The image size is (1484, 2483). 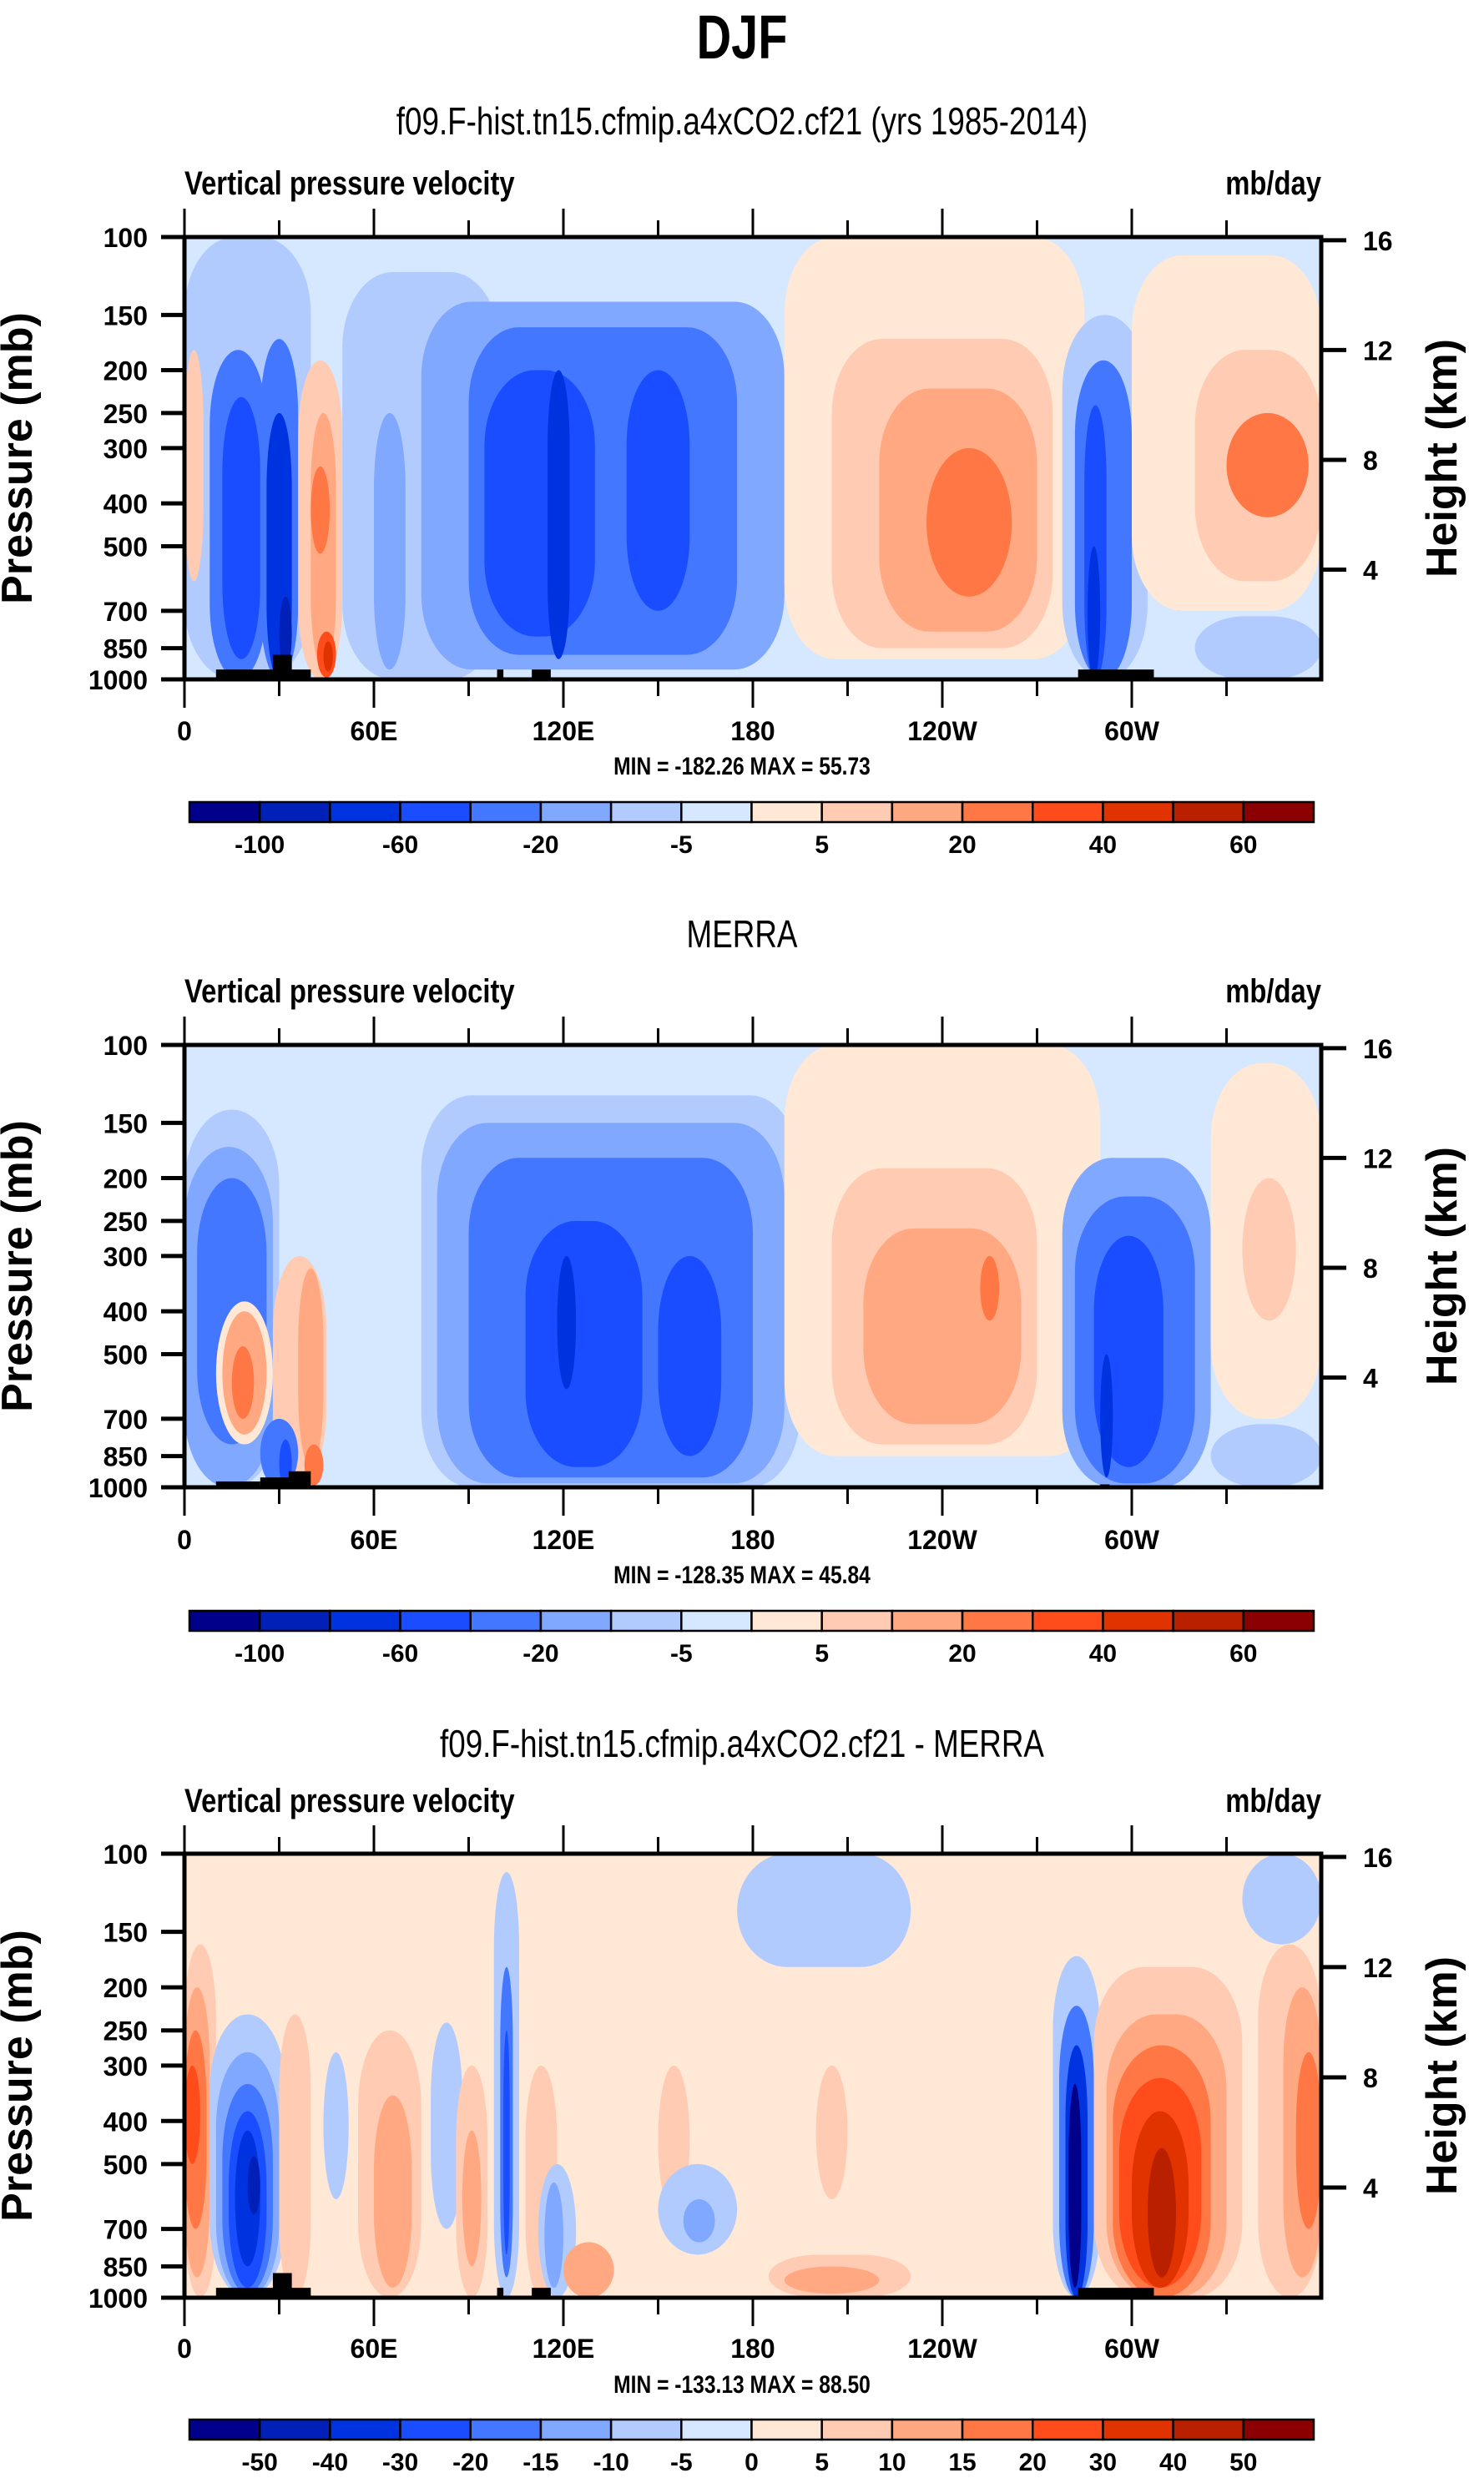 I want to click on colorbar-label: 40, so click(x=1103, y=845).